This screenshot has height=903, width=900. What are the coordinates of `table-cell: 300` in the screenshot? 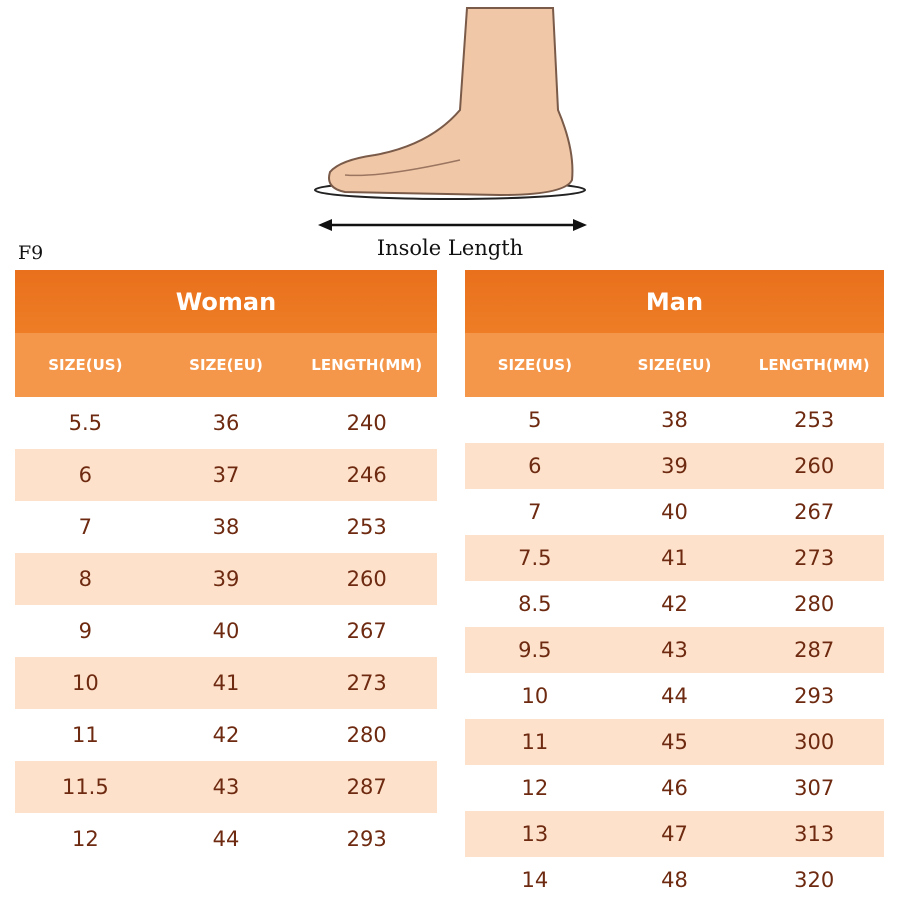 It's located at (814, 742).